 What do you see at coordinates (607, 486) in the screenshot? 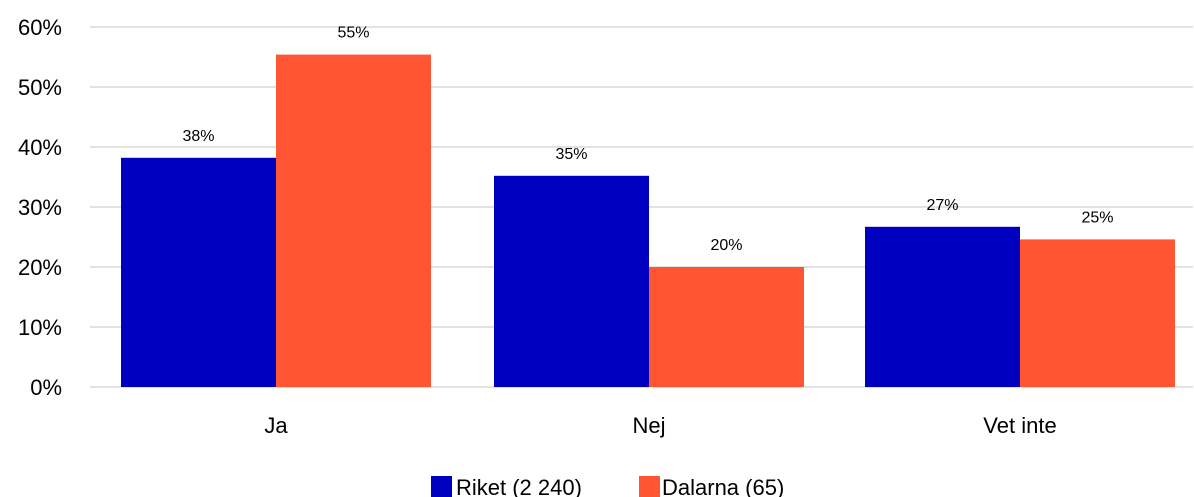
I see `legend: Riket (2 240) Dalarna (65)` at bounding box center [607, 486].